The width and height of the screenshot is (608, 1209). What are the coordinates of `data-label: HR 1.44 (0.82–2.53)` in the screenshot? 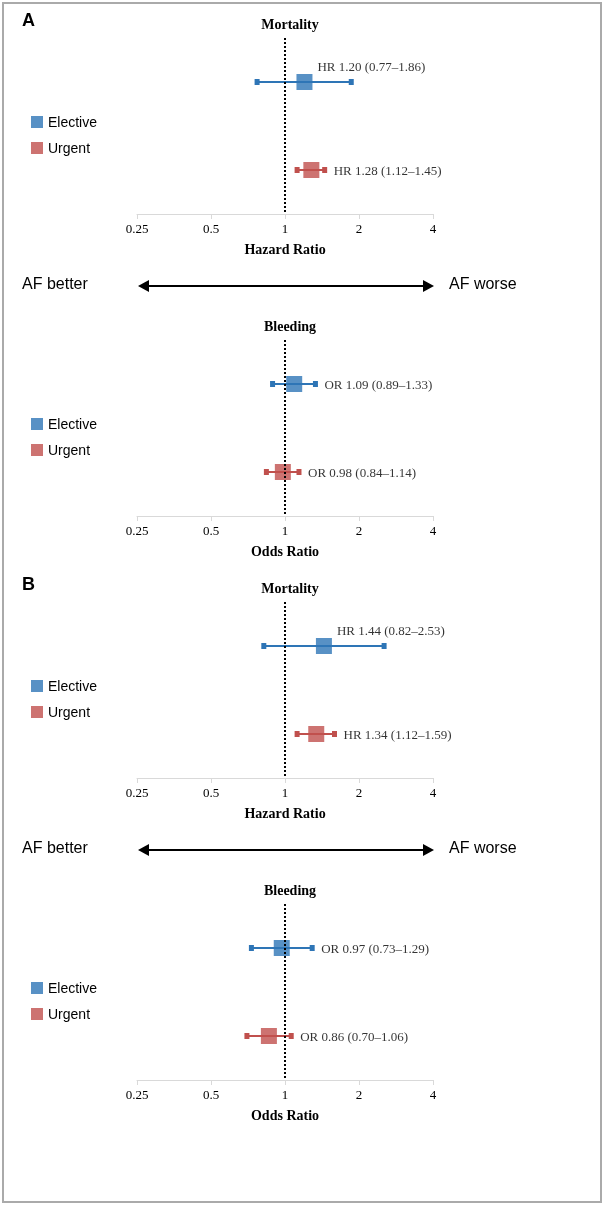 It's located at (390, 630).